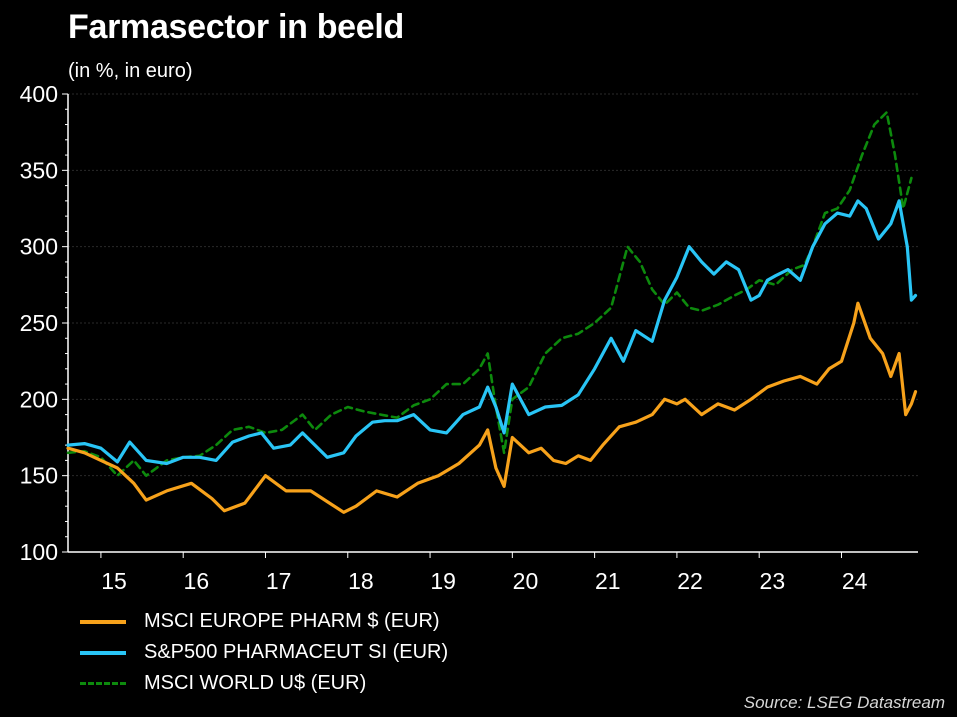  Describe the element at coordinates (39, 552) in the screenshot. I see `y-tick-label: 100` at that location.